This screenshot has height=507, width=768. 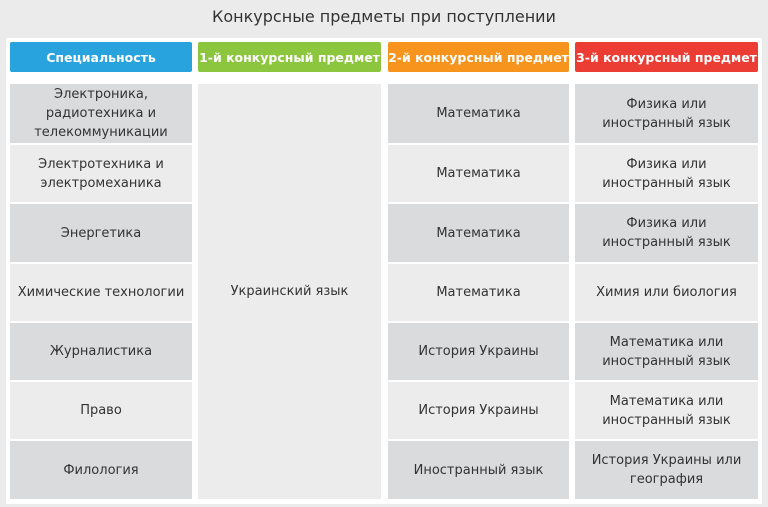 What do you see at coordinates (101, 233) in the screenshot?
I see `specialty-cell: Энергетика` at bounding box center [101, 233].